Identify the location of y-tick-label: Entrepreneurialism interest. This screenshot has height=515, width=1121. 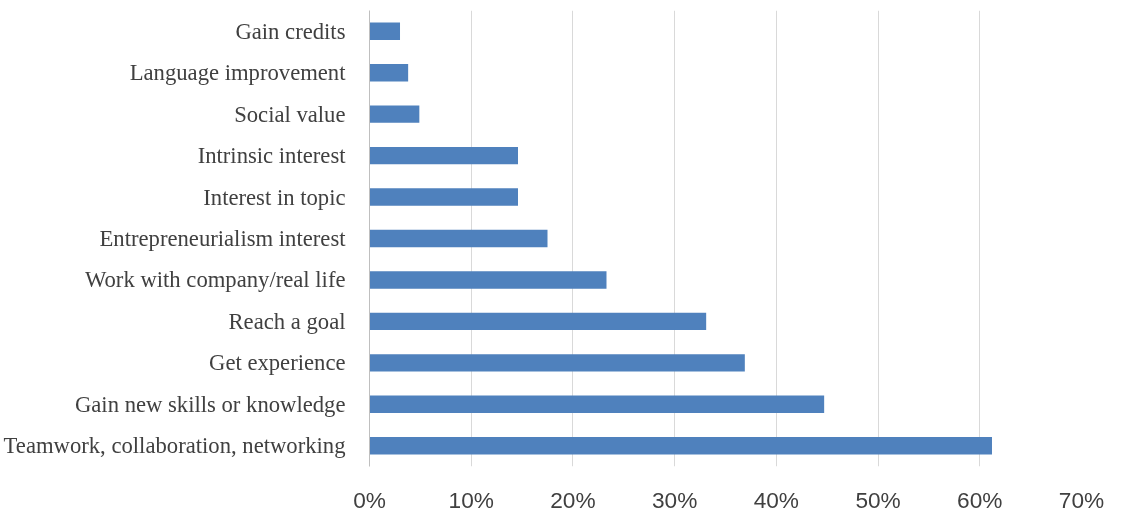
(223, 238).